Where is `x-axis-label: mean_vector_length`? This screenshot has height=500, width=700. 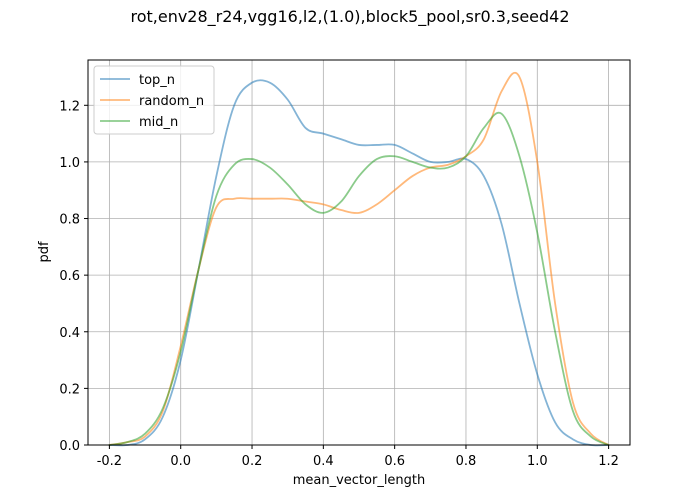 x-axis-label: mean_vector_length is located at coordinates (359, 480).